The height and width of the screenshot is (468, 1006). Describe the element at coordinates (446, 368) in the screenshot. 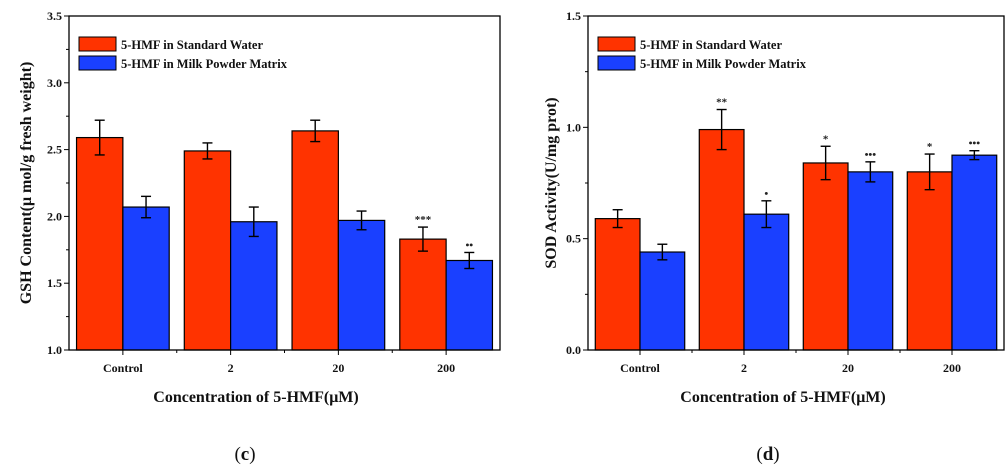

I see `panel-c-xtick-label: 200` at that location.